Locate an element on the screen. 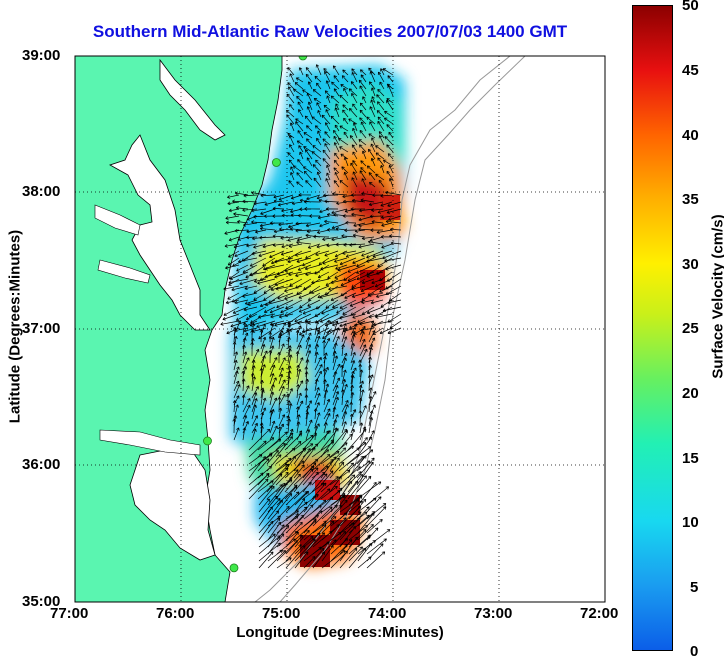  x-tick-label: 74:00 is located at coordinates (387, 613).